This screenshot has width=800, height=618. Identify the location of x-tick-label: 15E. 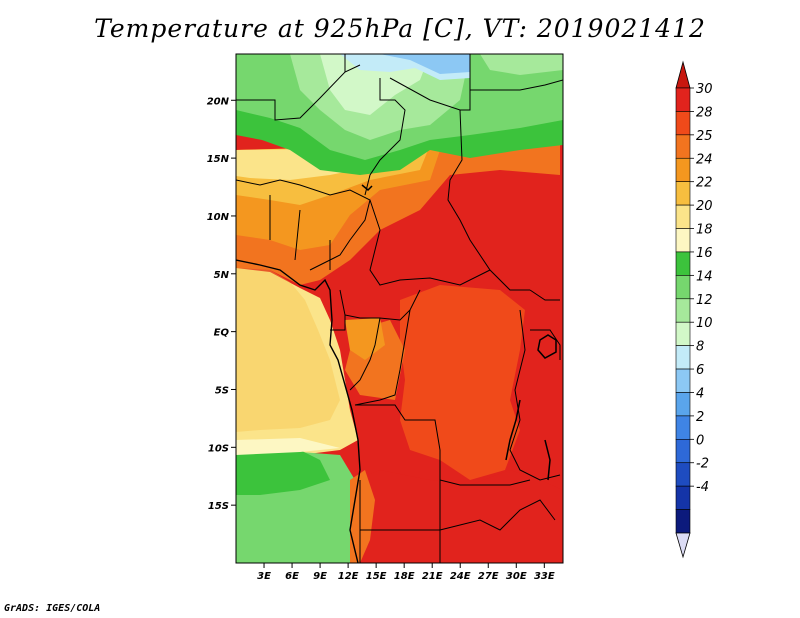
(376, 576).